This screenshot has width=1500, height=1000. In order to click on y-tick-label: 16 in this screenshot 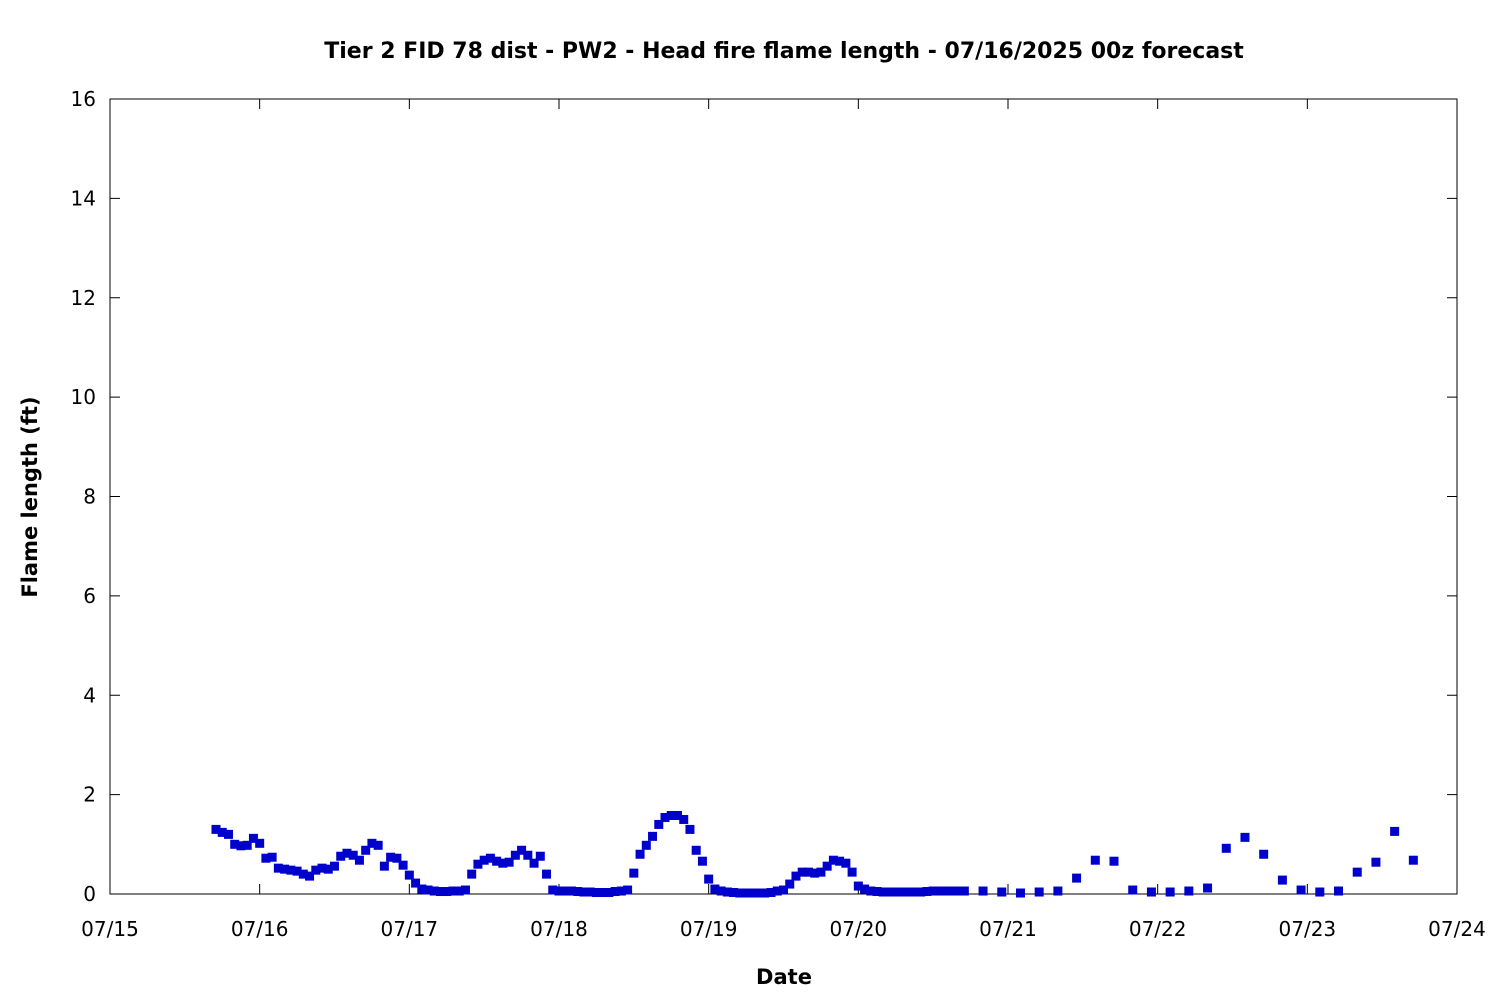, I will do `click(83, 99)`.